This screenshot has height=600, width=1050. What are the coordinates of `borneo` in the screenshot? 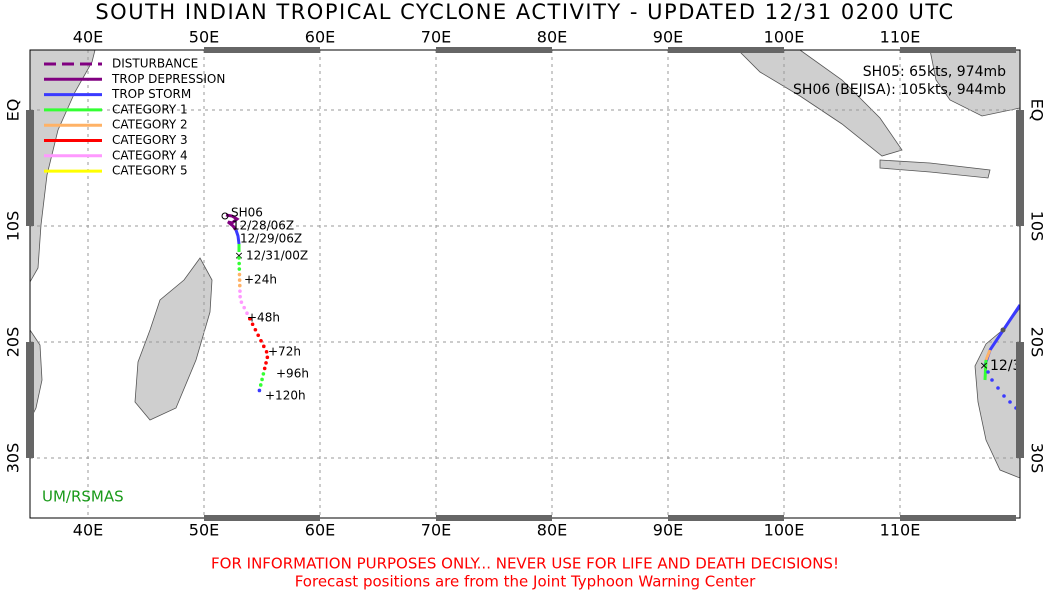 It's located at (974, 83).